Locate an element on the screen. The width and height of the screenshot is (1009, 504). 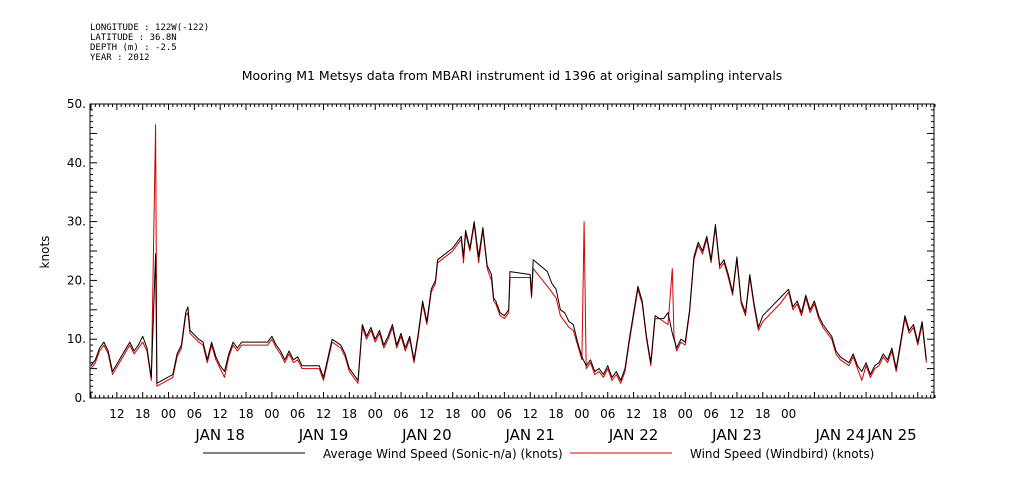
legend-label-average: Average Wind Speed (Sonic-n/a) (knots) is located at coordinates (443, 454).